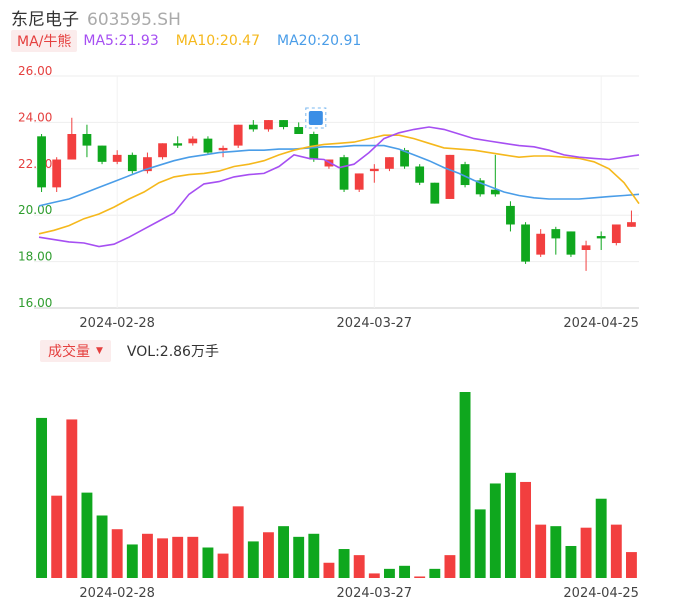  Describe the element at coordinates (218, 41) in the screenshot. I see `ma10-legend: MA10:20.47` at that location.